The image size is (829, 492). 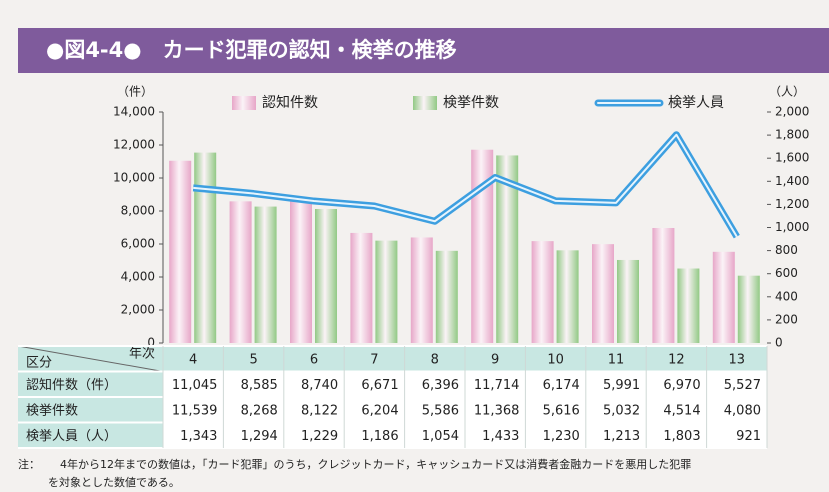 What do you see at coordinates (138, 244) in the screenshot?
I see `y-tick-label: 6,000` at bounding box center [138, 244].